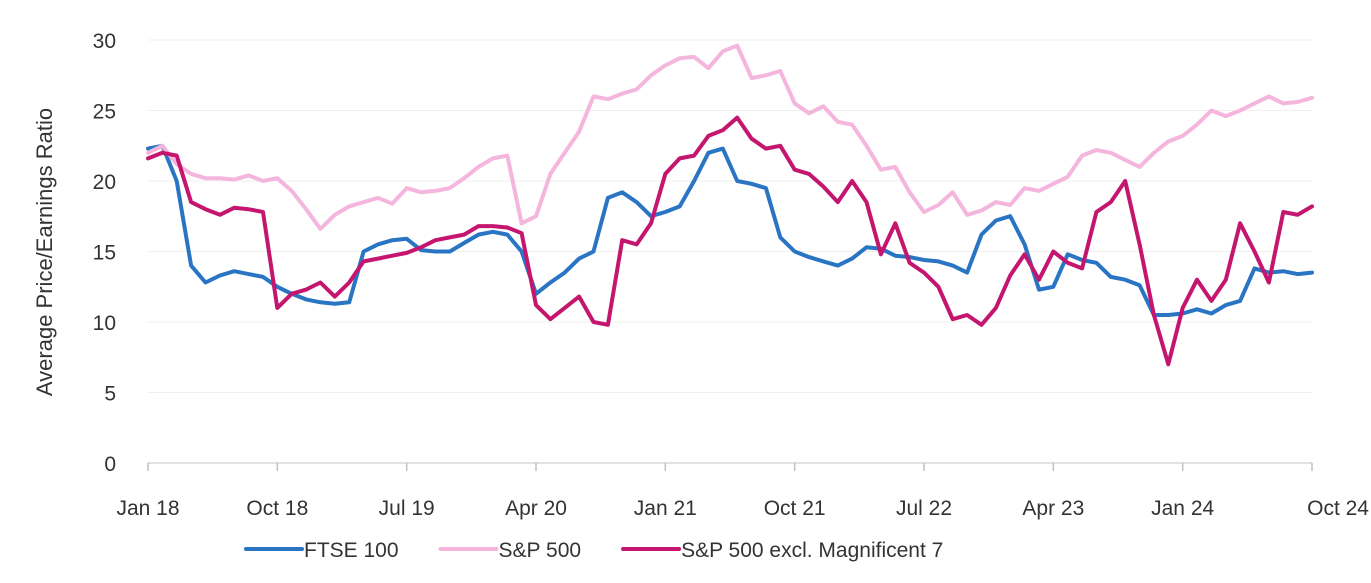 The image size is (1371, 583). Describe the element at coordinates (104, 182) in the screenshot. I see `y-tick-label: 20` at that location.